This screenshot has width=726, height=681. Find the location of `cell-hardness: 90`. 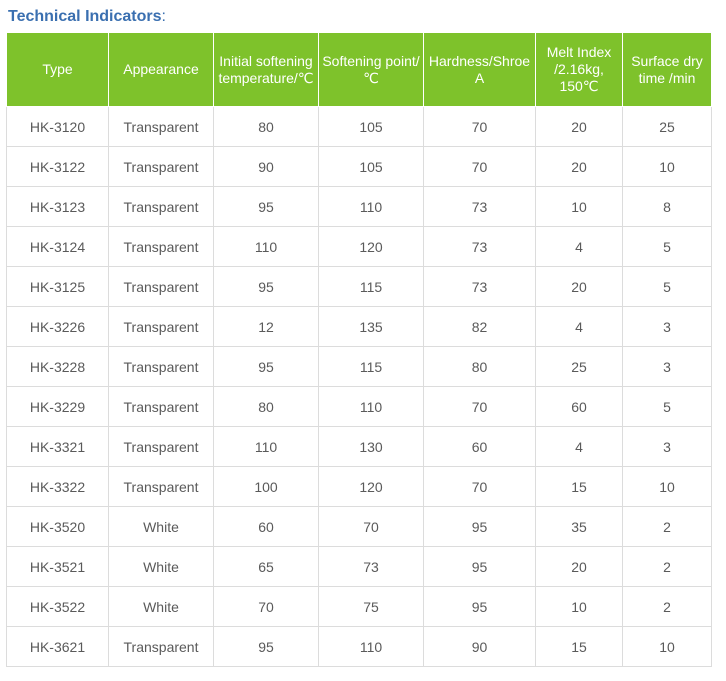

cell-hardness: 90 is located at coordinates (479, 646).